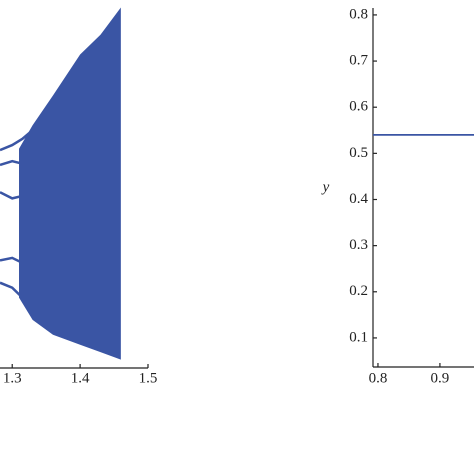 This screenshot has width=474, height=474. I want to click on y-tick-label: 0.3, so click(358, 245).